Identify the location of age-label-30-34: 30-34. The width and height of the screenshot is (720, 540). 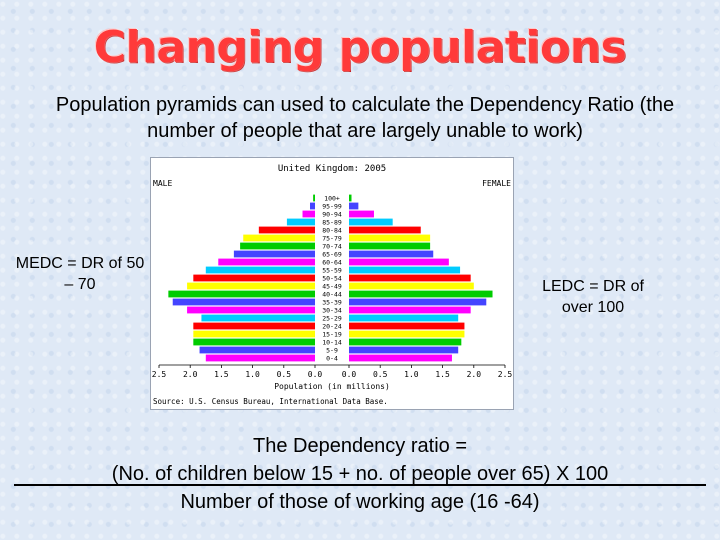
(332, 311).